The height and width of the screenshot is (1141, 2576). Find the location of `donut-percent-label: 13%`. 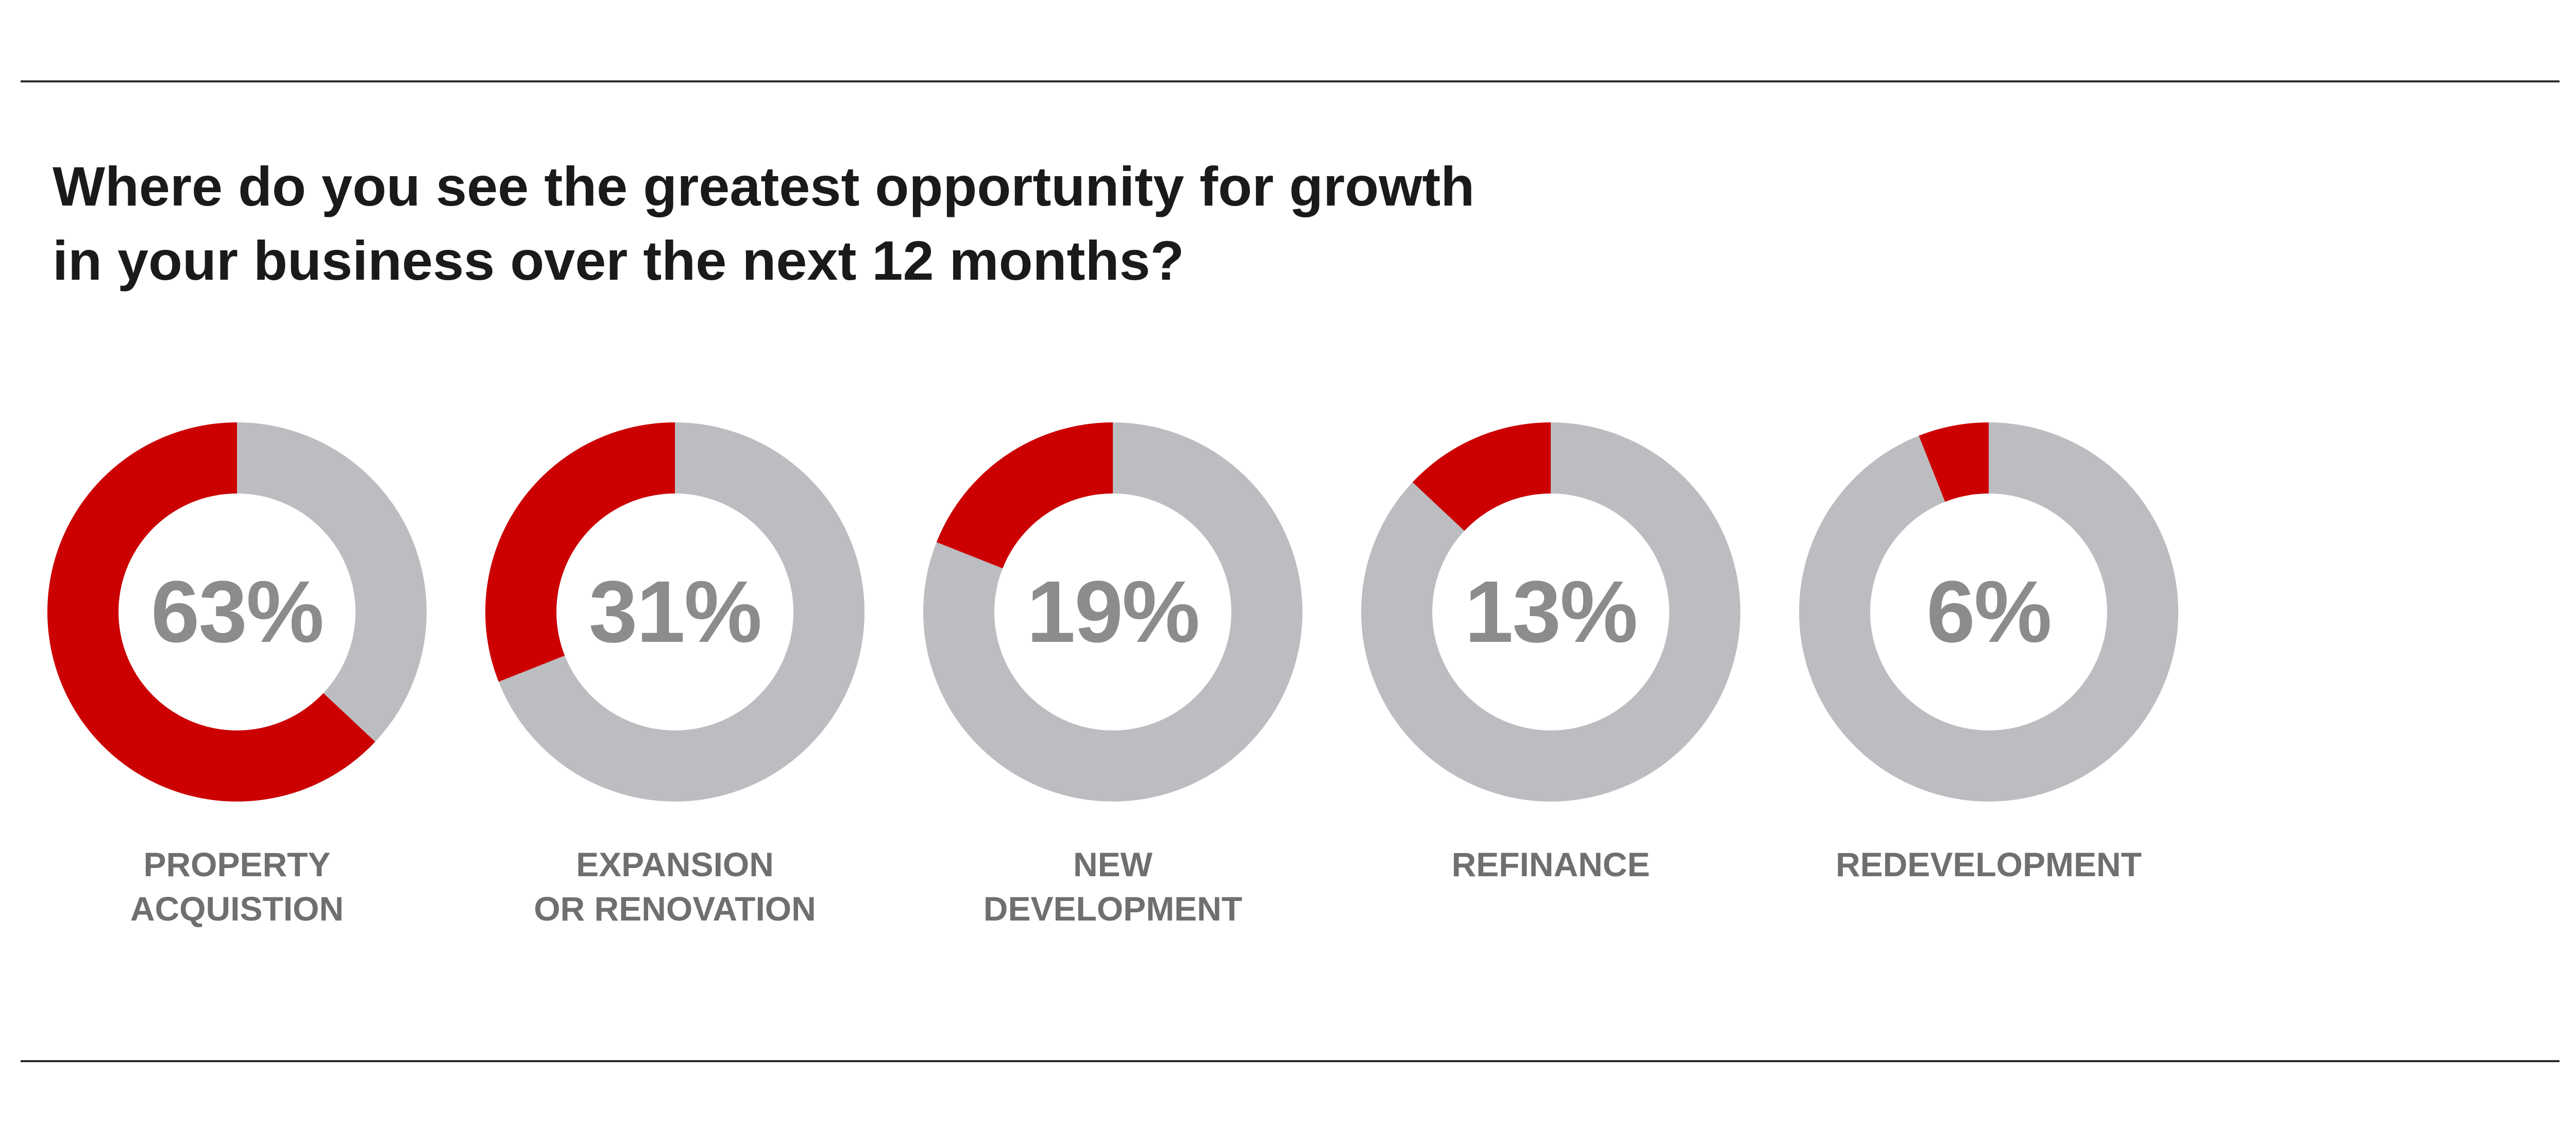

donut-percent-label: 13% is located at coordinates (1551, 612).